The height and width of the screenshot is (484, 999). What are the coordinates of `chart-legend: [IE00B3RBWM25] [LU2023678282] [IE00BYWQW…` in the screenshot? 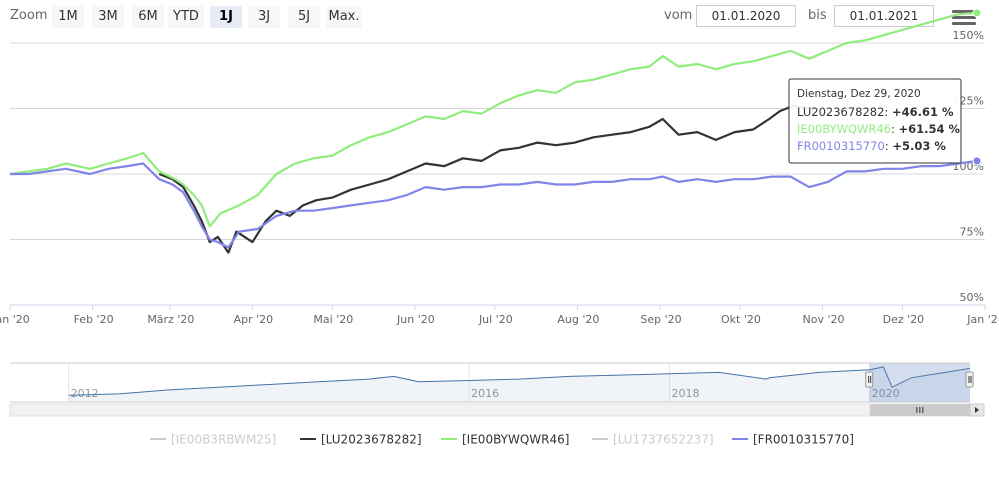 It's located at (499, 441).